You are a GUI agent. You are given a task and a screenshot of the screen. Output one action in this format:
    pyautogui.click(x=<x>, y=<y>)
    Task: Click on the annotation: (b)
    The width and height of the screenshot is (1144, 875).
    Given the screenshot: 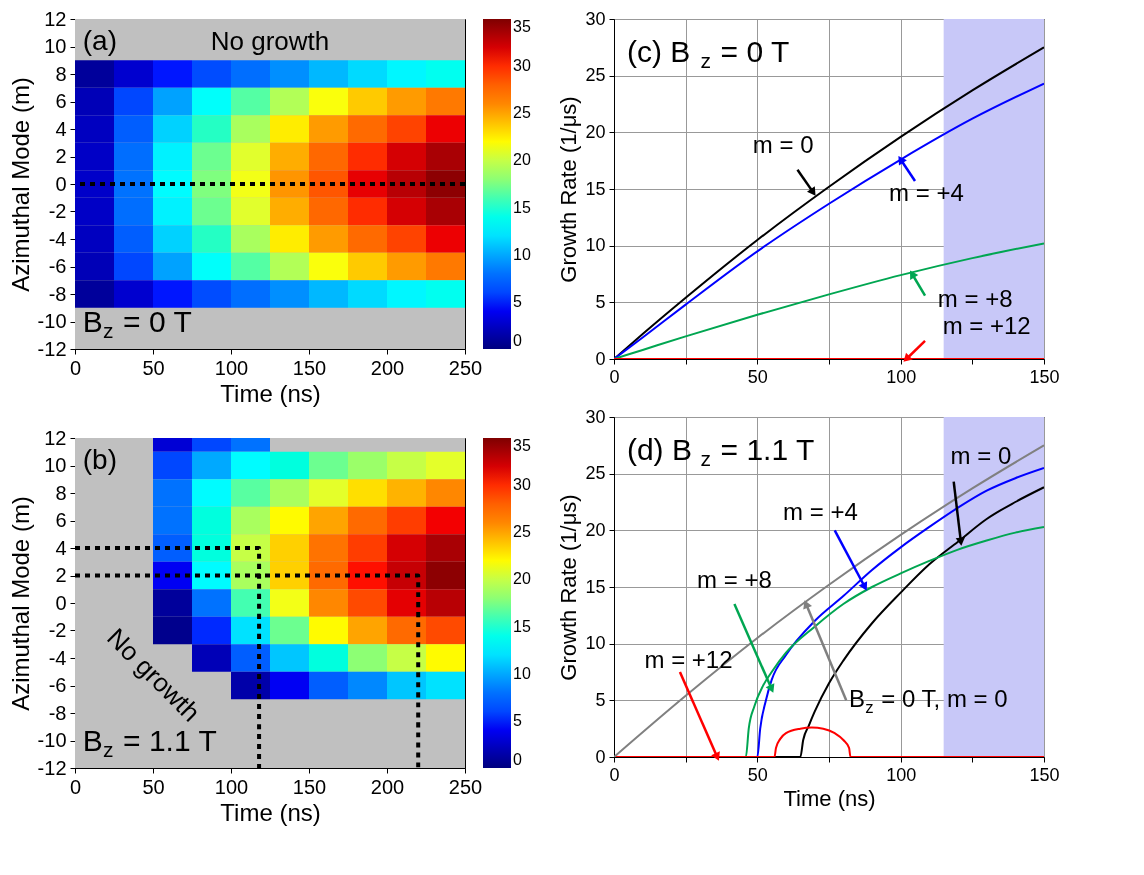 What is the action you would take?
    pyautogui.click(x=100, y=460)
    